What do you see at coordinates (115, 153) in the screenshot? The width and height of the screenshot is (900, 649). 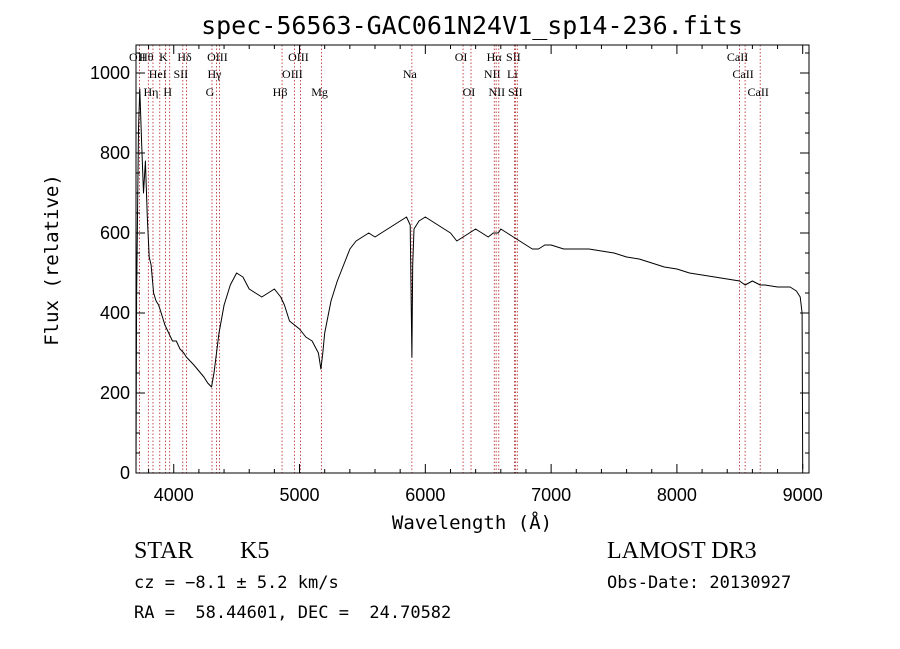 I see `y-tick-label-4: 800` at bounding box center [115, 153].